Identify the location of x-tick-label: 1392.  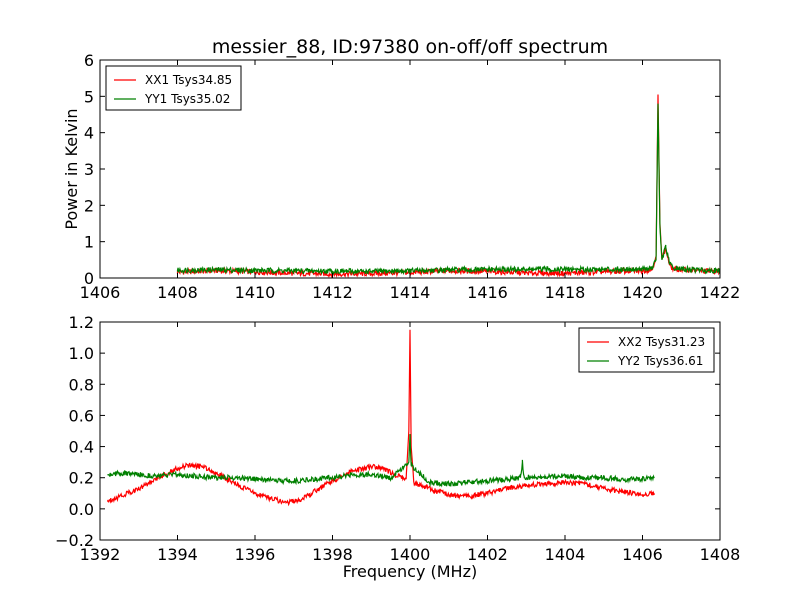
(100, 554).